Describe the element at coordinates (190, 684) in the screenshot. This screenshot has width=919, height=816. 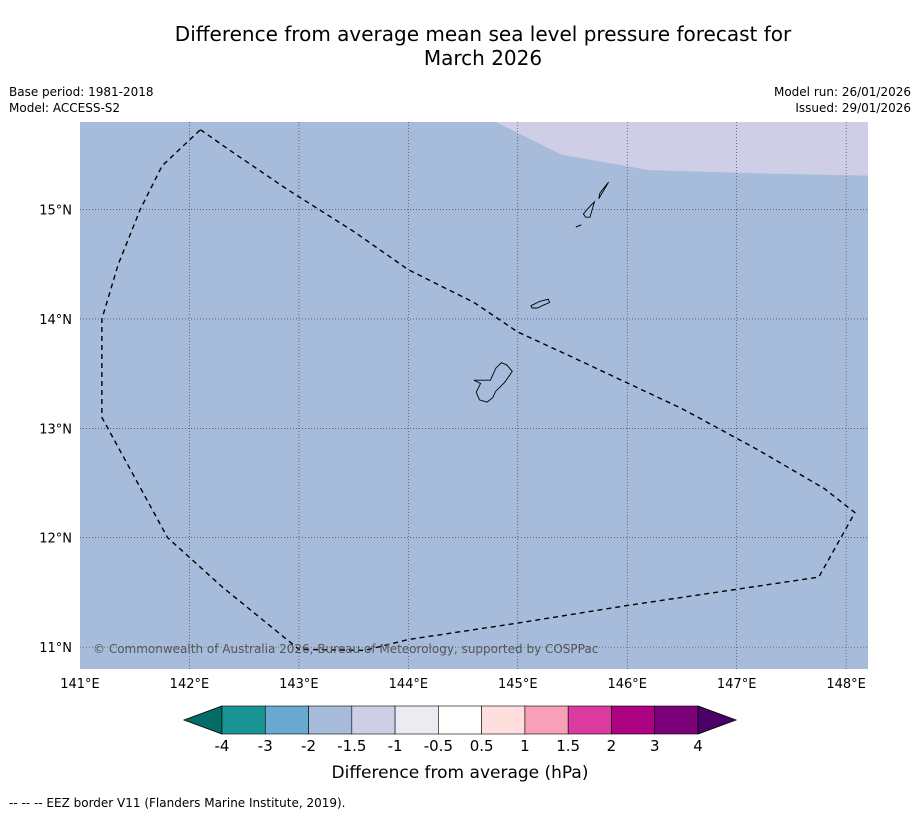
I see `lon-tick-label: 142°E` at that location.